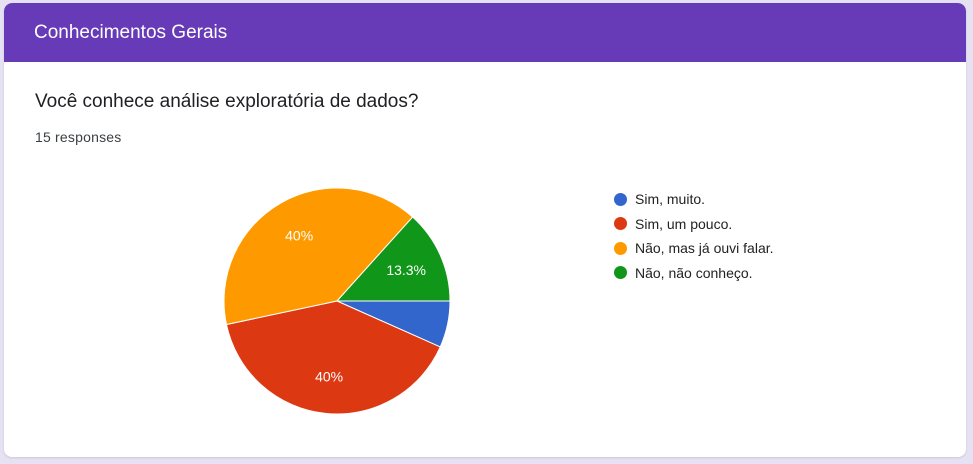 The width and height of the screenshot is (973, 464). Describe the element at coordinates (131, 32) in the screenshot. I see `form-title: Conhecimentos Gerais` at that location.